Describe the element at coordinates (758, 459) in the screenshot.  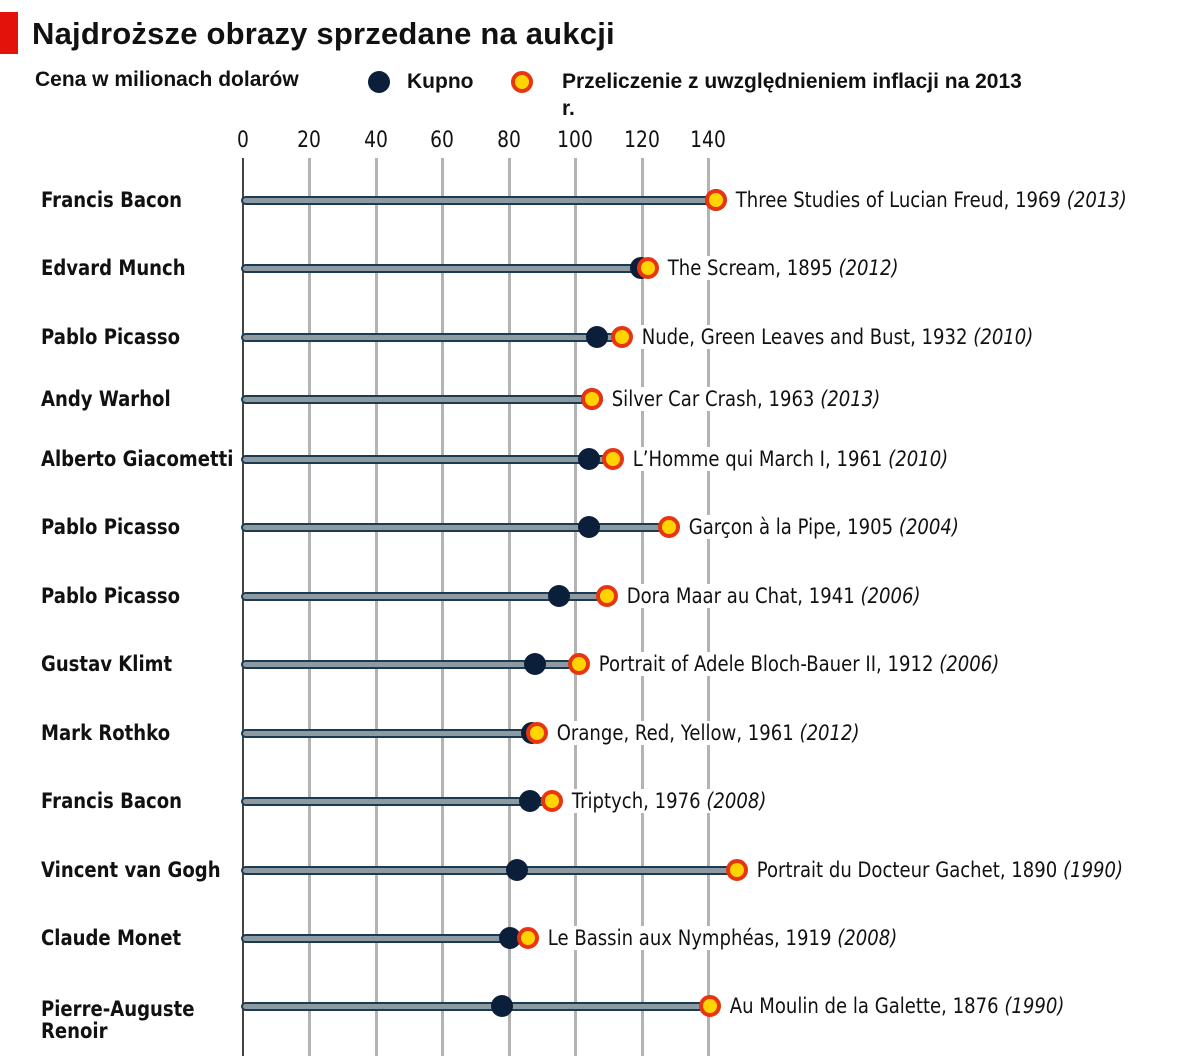
I see `painting-title: L’Homme qui March I, 1961` at that location.